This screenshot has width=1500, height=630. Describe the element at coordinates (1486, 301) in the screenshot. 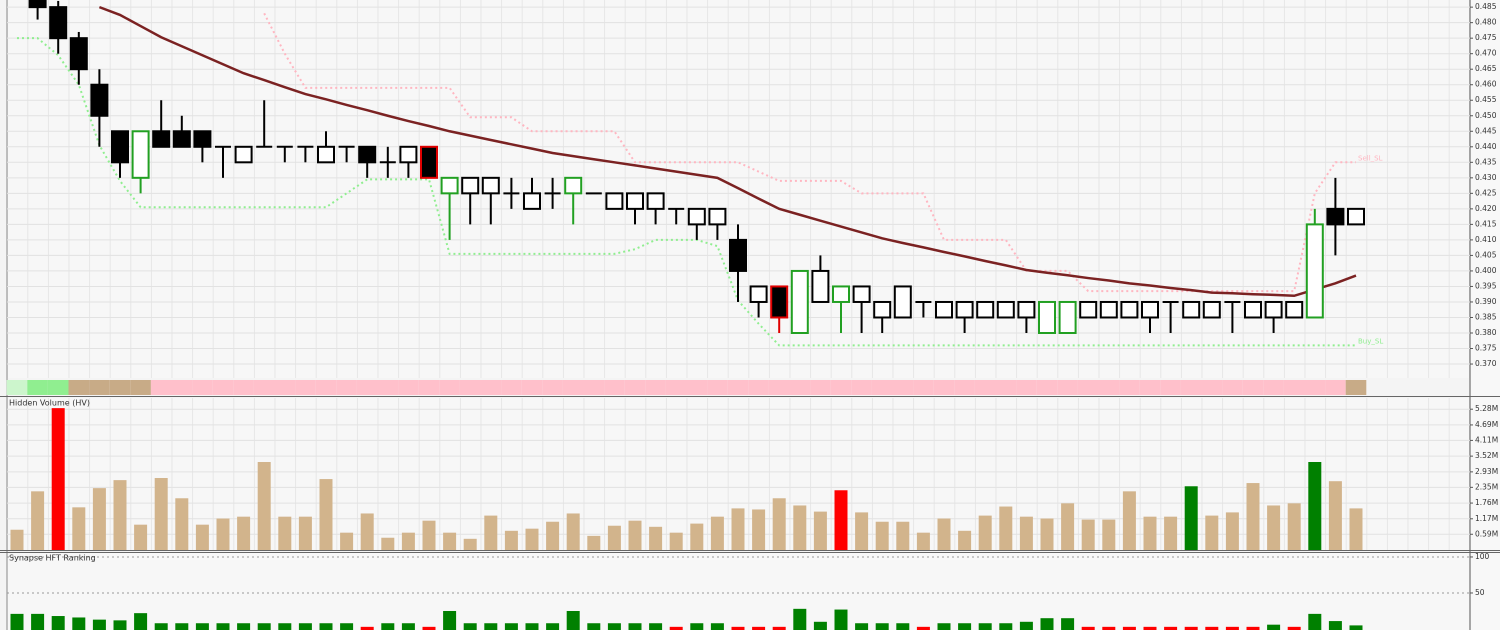

I see `y-tick-label: 0.390` at that location.